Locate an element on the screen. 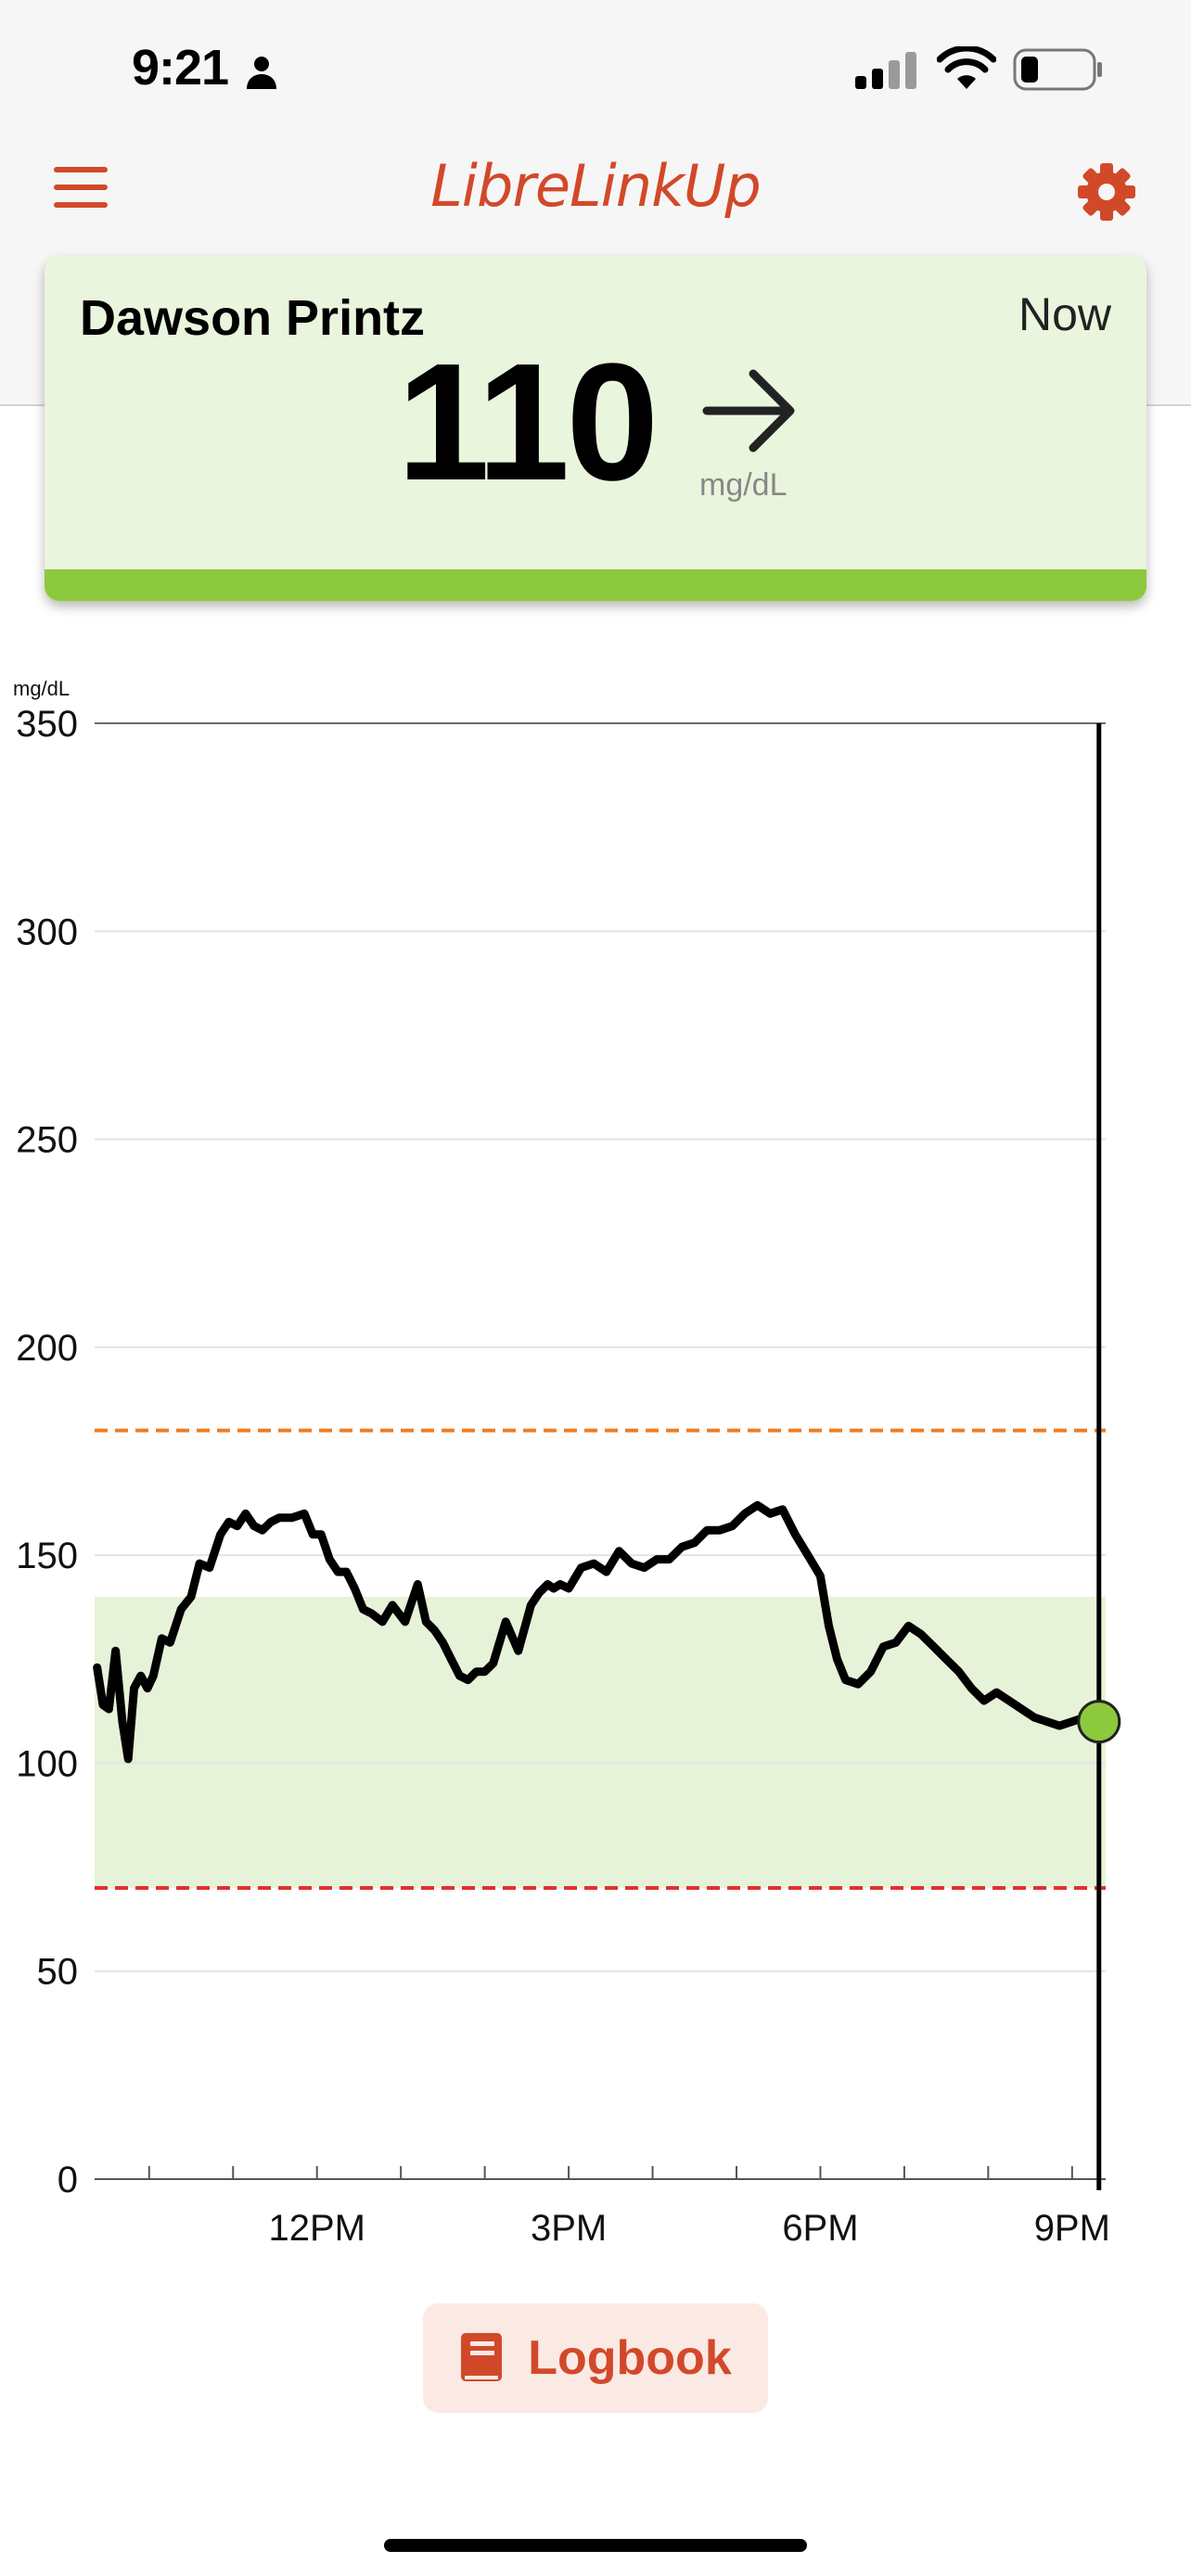  glucose-reading-card: Dawson Printz Now 110 mg/dL is located at coordinates (595, 428).